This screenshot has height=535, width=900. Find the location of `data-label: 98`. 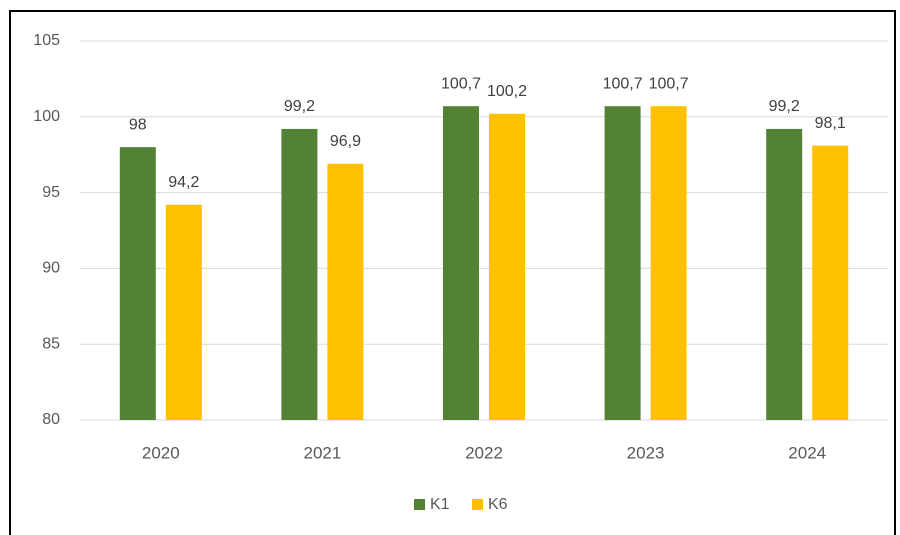

data-label: 98 is located at coordinates (138, 124).